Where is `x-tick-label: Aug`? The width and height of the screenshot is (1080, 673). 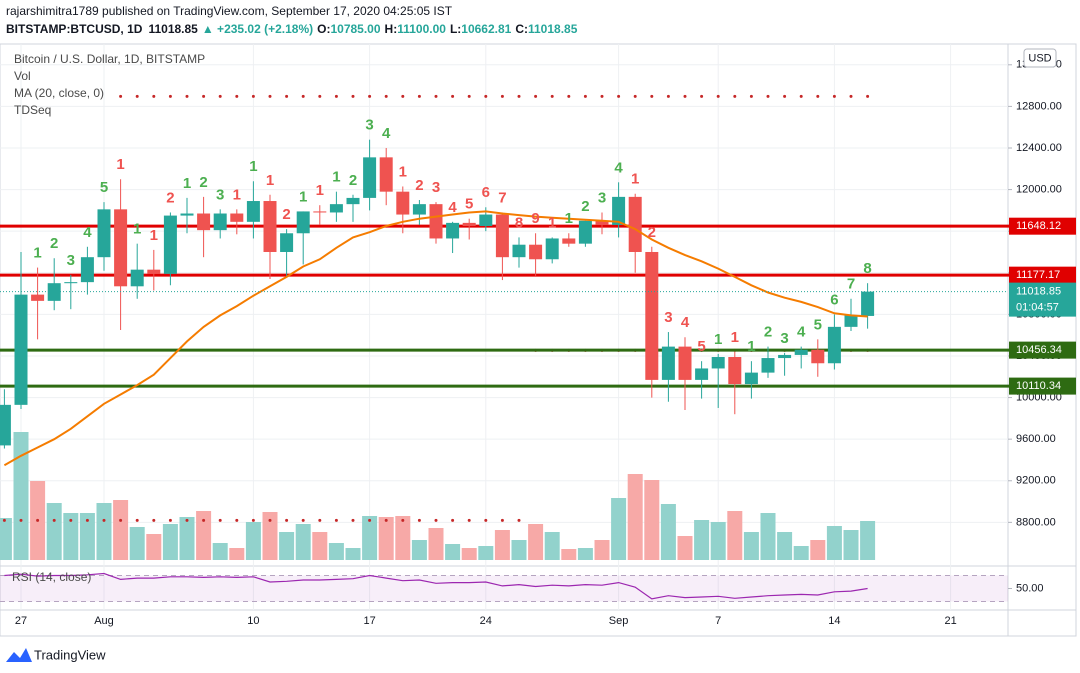 x-tick-label: Aug is located at coordinates (104, 621).